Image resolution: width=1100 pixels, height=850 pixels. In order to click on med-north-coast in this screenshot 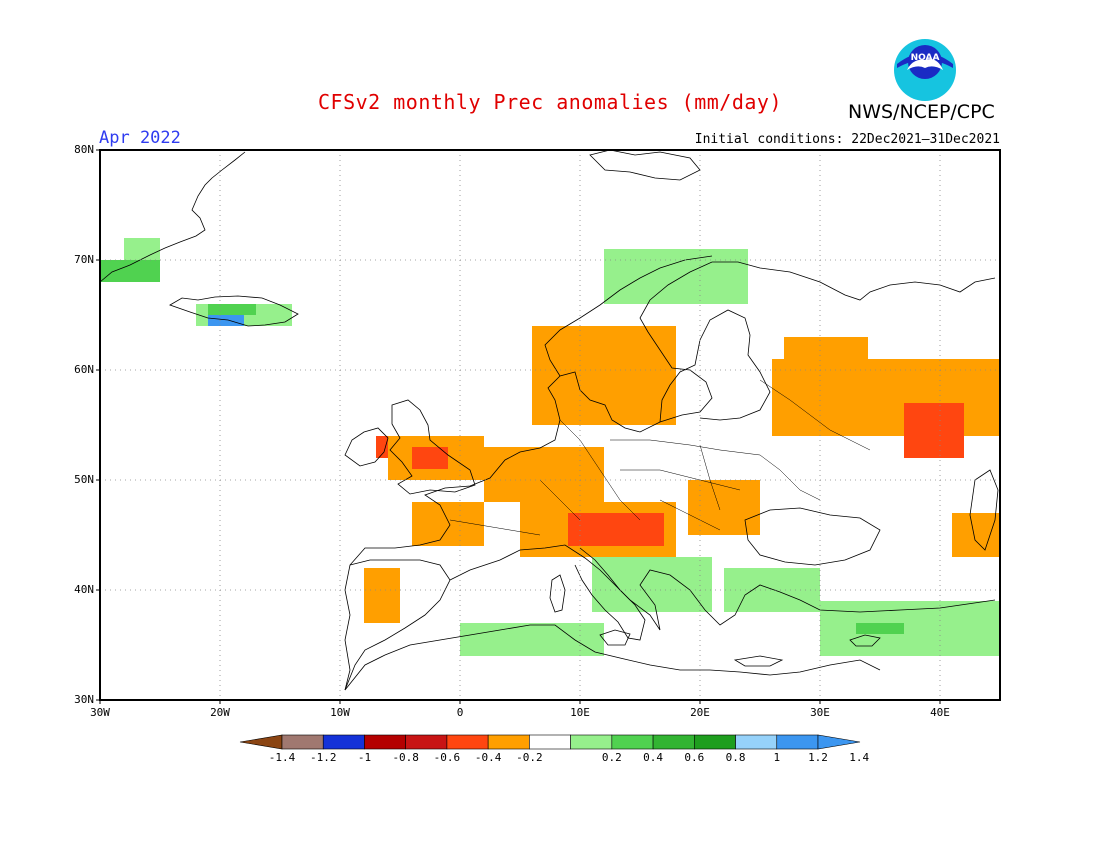, I will do `click(722, 587)`.